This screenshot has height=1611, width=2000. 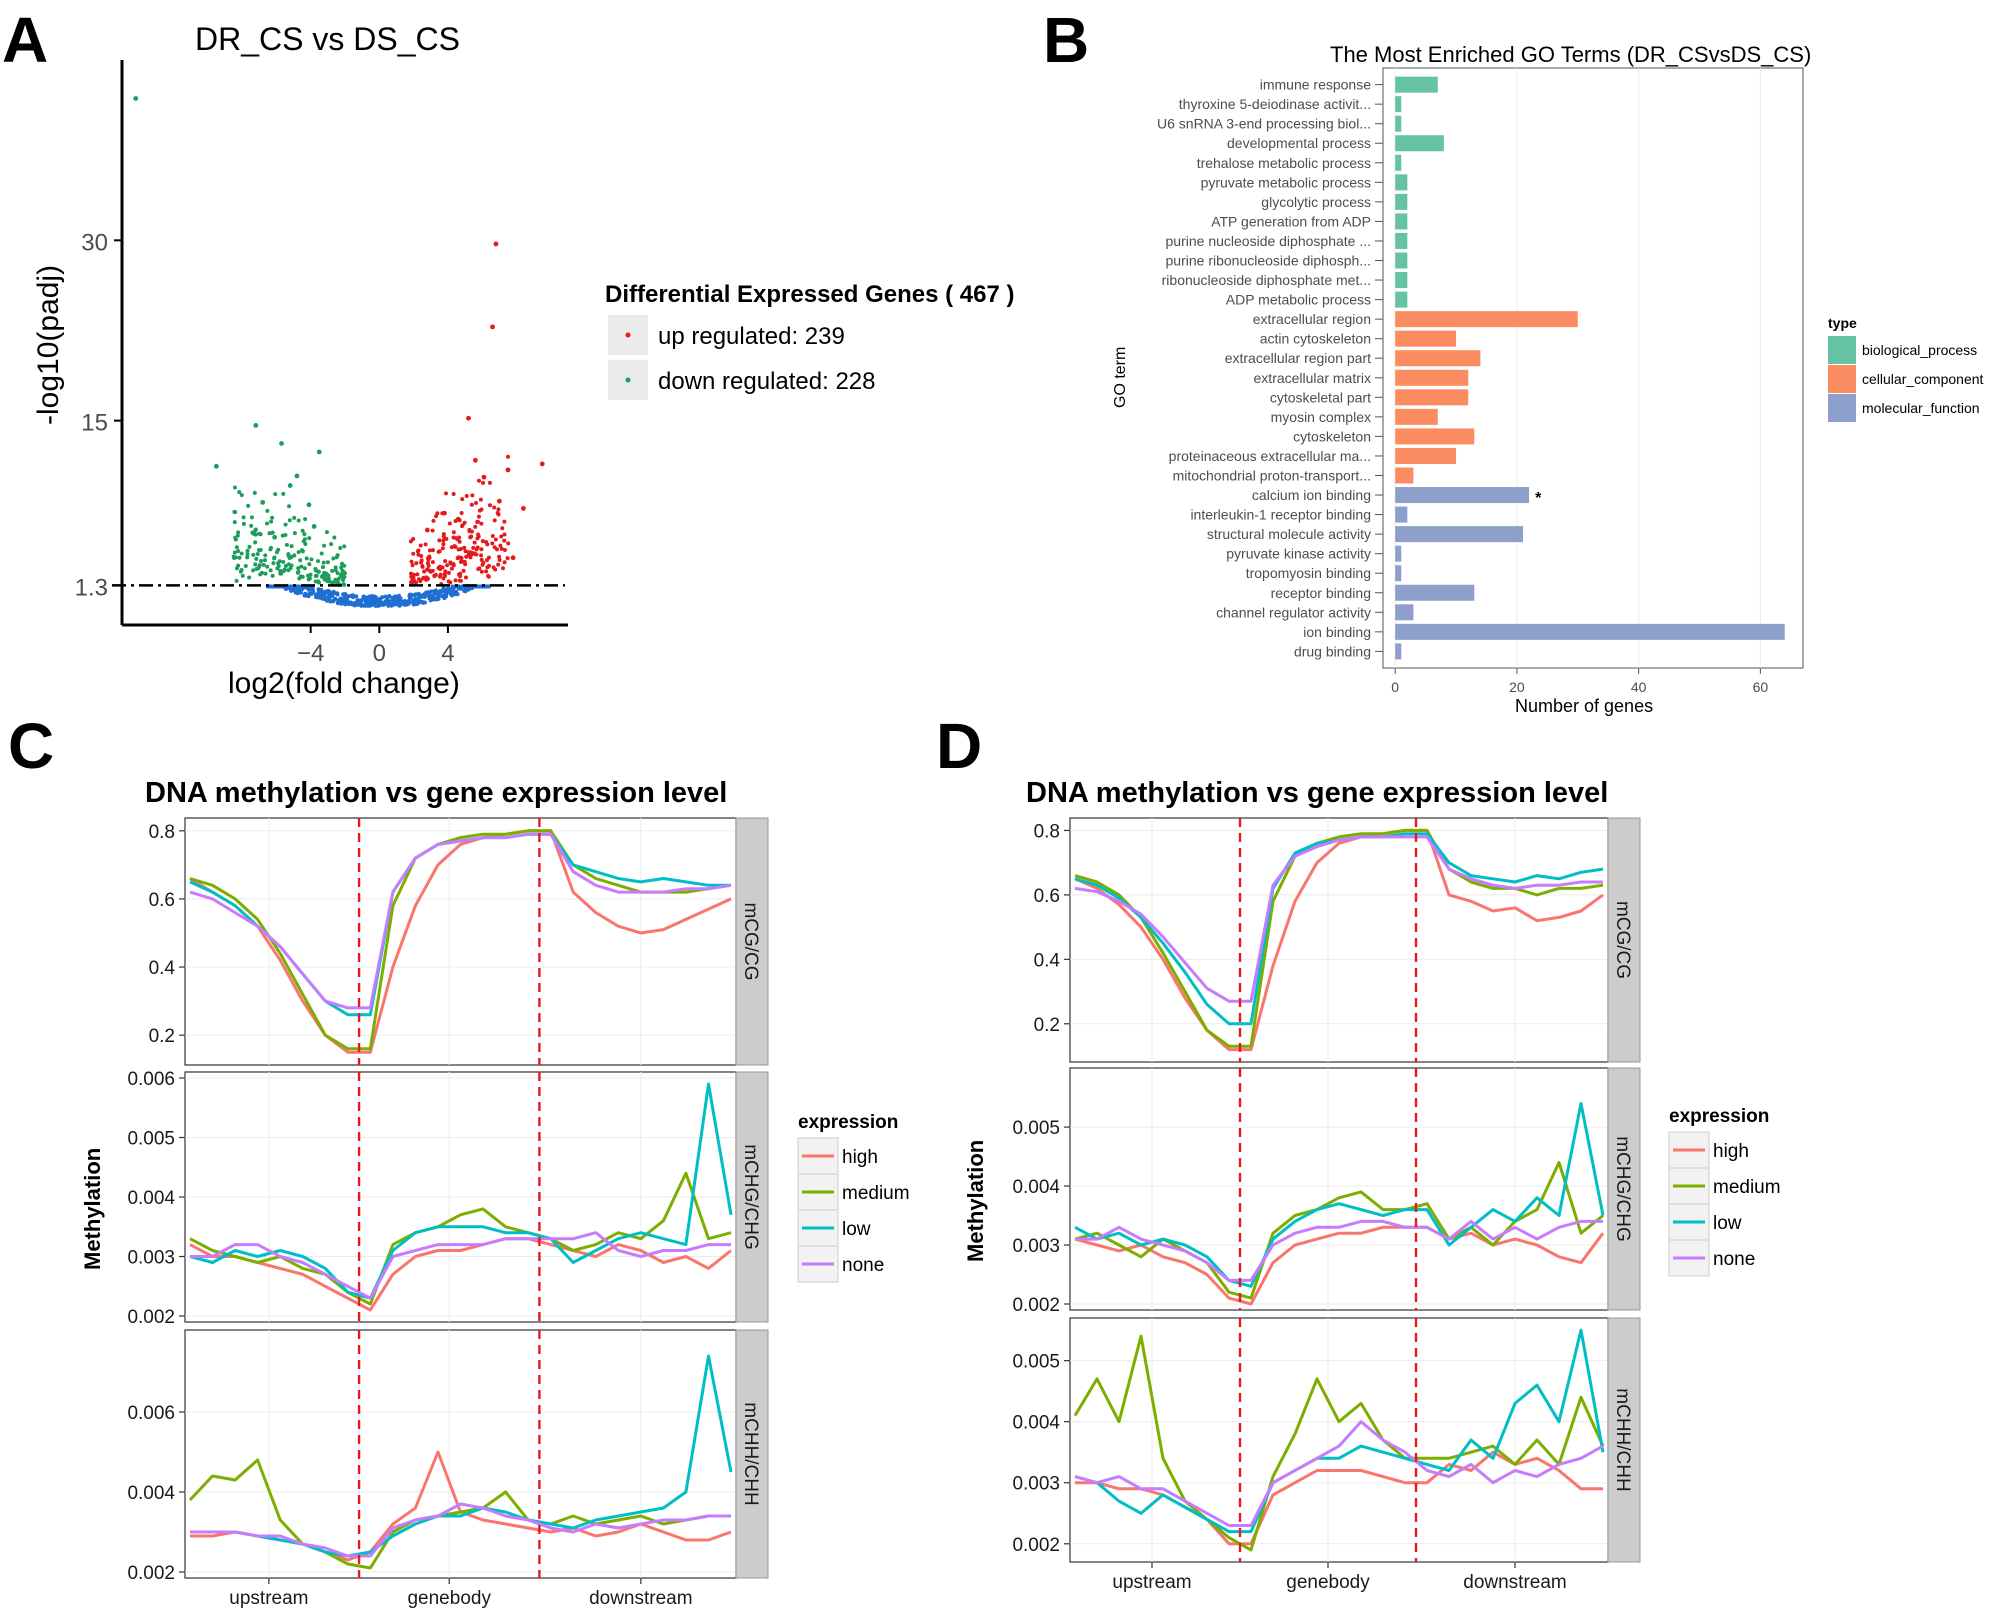 I want to click on series-line-low, so click(x=1339, y=1431).